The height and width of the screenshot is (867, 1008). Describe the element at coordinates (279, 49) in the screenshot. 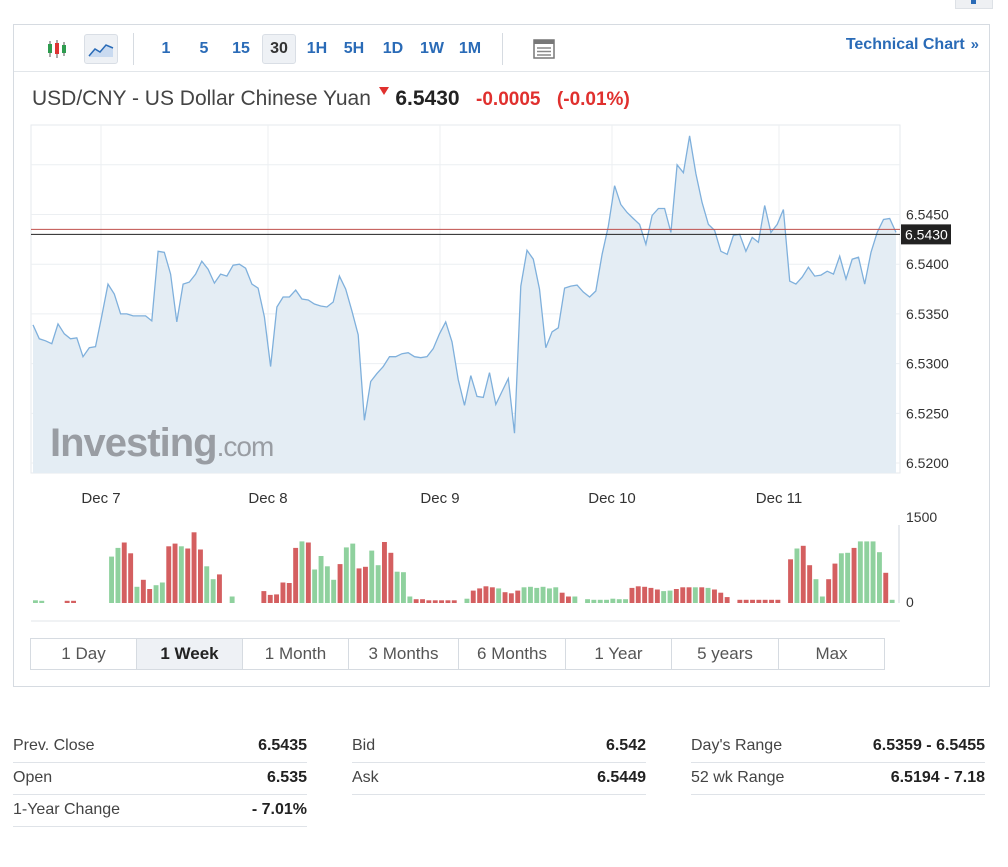

I see `interval-30: 30` at that location.